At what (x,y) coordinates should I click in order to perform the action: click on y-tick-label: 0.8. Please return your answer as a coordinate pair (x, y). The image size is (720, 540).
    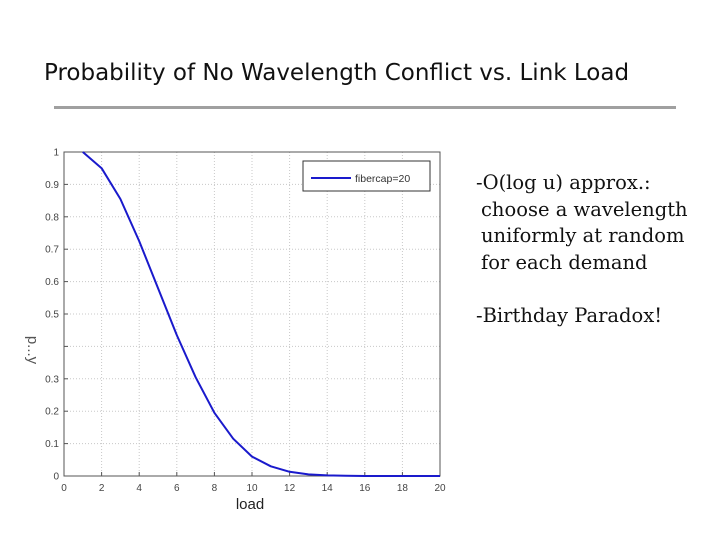
    Looking at the image, I should click on (52, 217).